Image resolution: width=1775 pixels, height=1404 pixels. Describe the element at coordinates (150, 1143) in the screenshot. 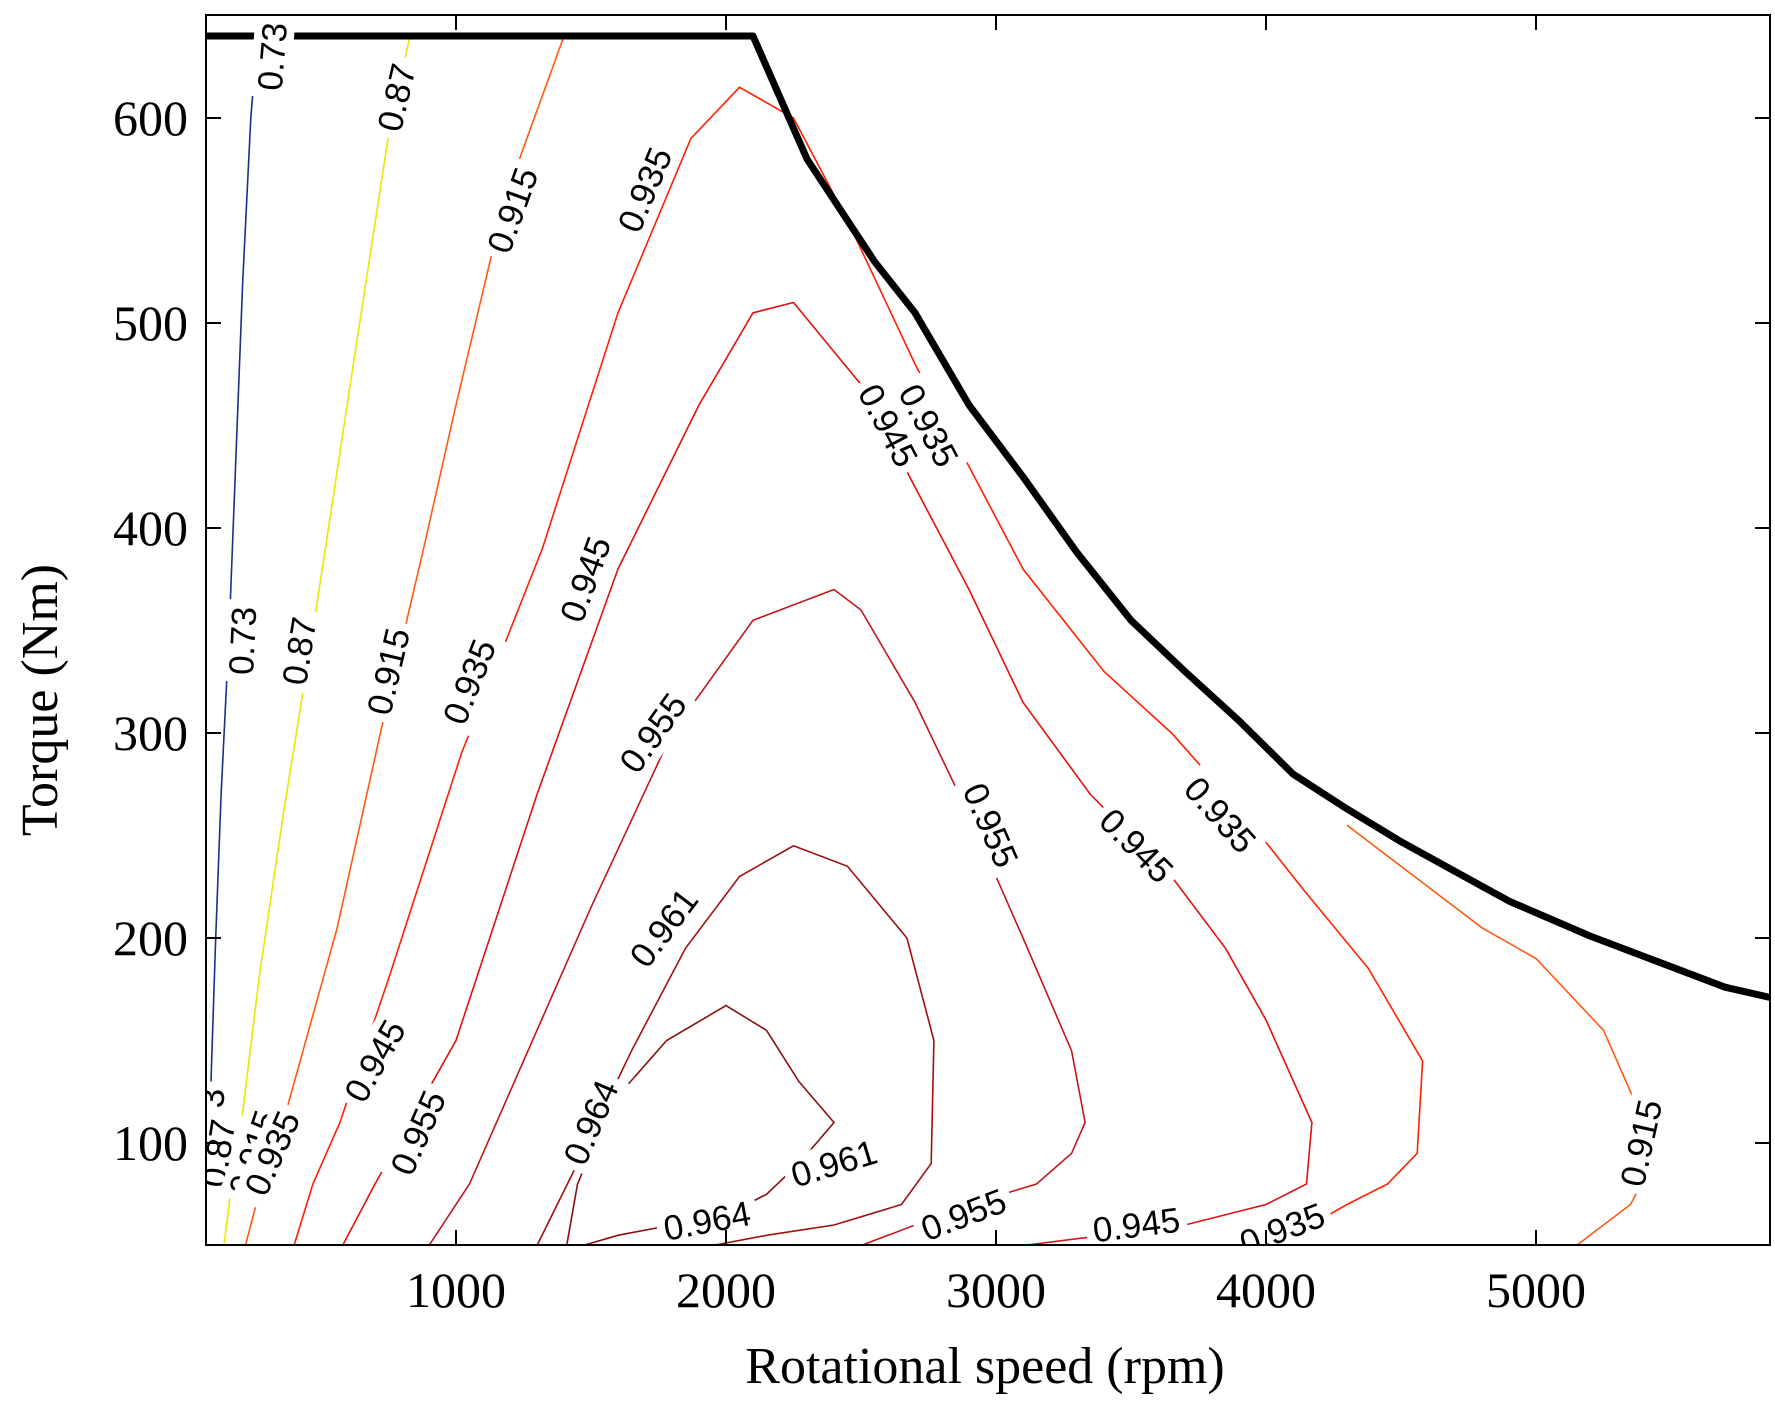

I see `y-tick-label: 100` at that location.